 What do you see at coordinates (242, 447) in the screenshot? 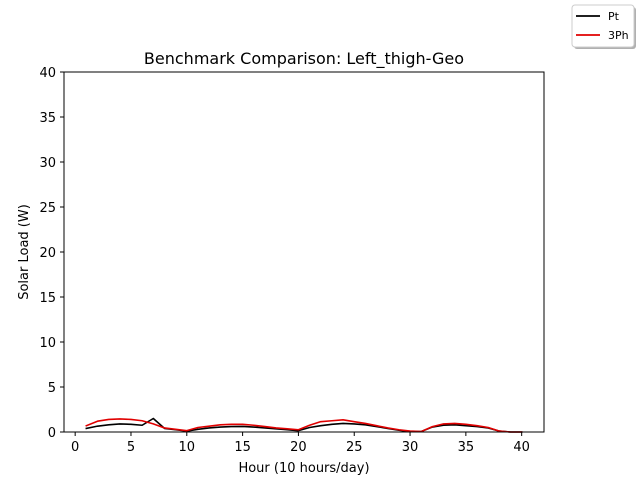
I see `x-tick-label: 15` at bounding box center [242, 447].